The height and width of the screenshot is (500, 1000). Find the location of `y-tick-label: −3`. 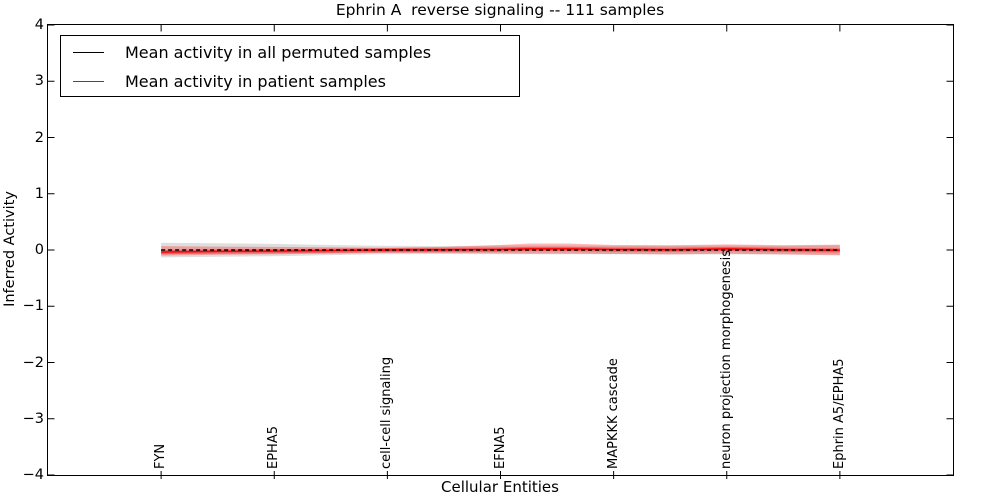

y-tick-label: −3 is located at coordinates (33, 418).